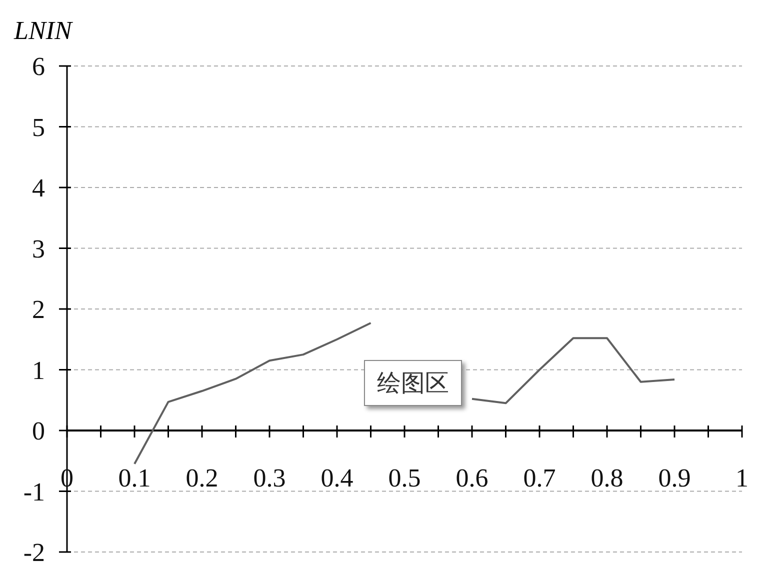 The height and width of the screenshot is (569, 762). I want to click on y-tick-label: -2, so click(34, 552).